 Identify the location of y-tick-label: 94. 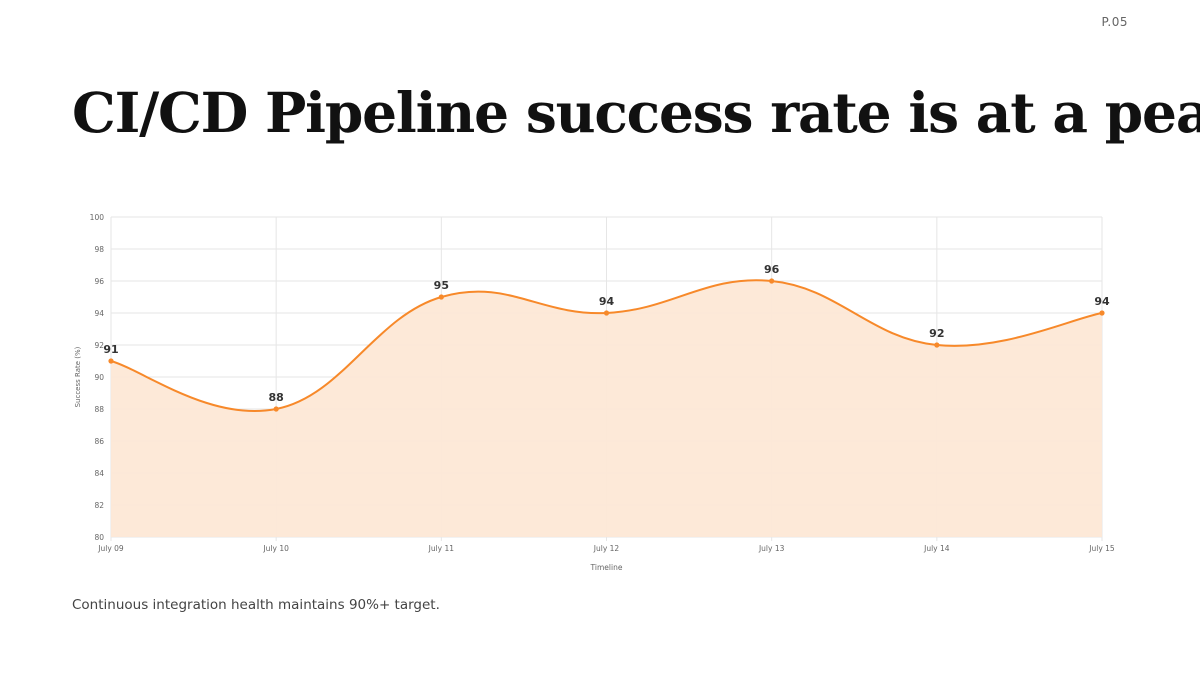
(99, 313).